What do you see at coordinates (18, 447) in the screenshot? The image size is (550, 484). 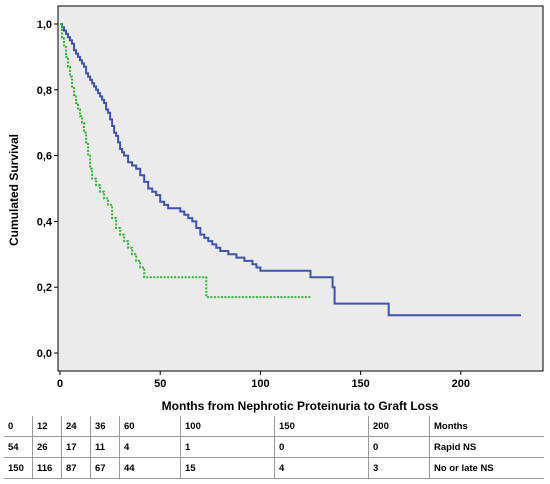 I see `risk-cell: 54` at bounding box center [18, 447].